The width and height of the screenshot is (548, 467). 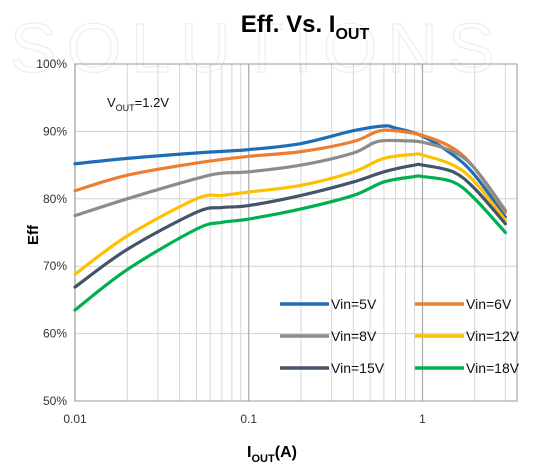 What do you see at coordinates (493, 368) in the screenshot?
I see `legend-label: Vin=18V` at bounding box center [493, 368].